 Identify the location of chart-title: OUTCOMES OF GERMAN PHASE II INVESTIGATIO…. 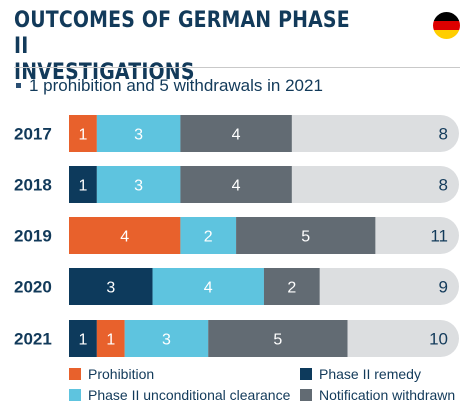
(186, 47).